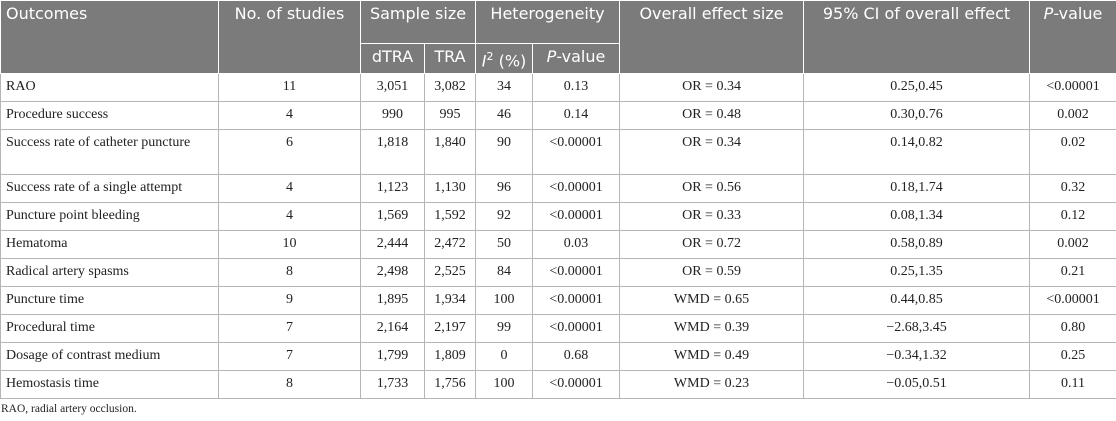 The height and width of the screenshot is (421, 1116). I want to click on cell-dtra: 1,799, so click(392, 357).